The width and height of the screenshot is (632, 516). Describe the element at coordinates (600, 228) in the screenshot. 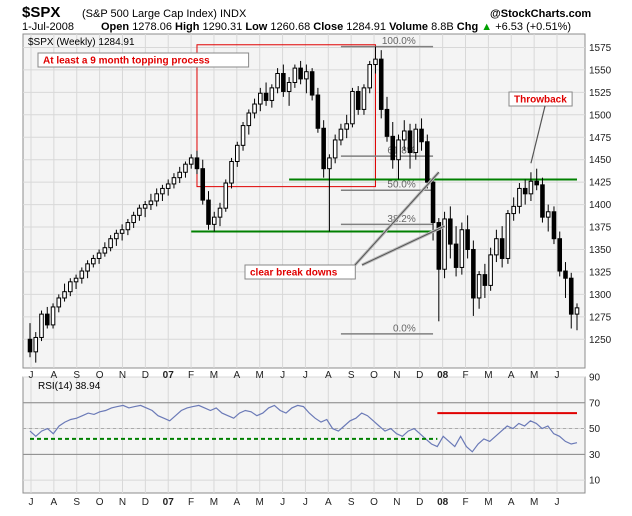

I see `price-tick-label: 1375` at that location.